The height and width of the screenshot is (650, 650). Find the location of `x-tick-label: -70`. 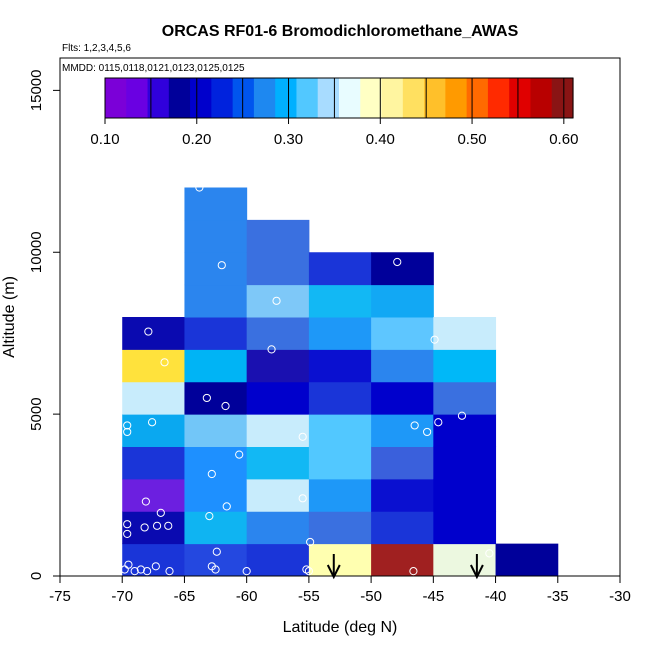

x-tick-label: -70 is located at coordinates (122, 596).